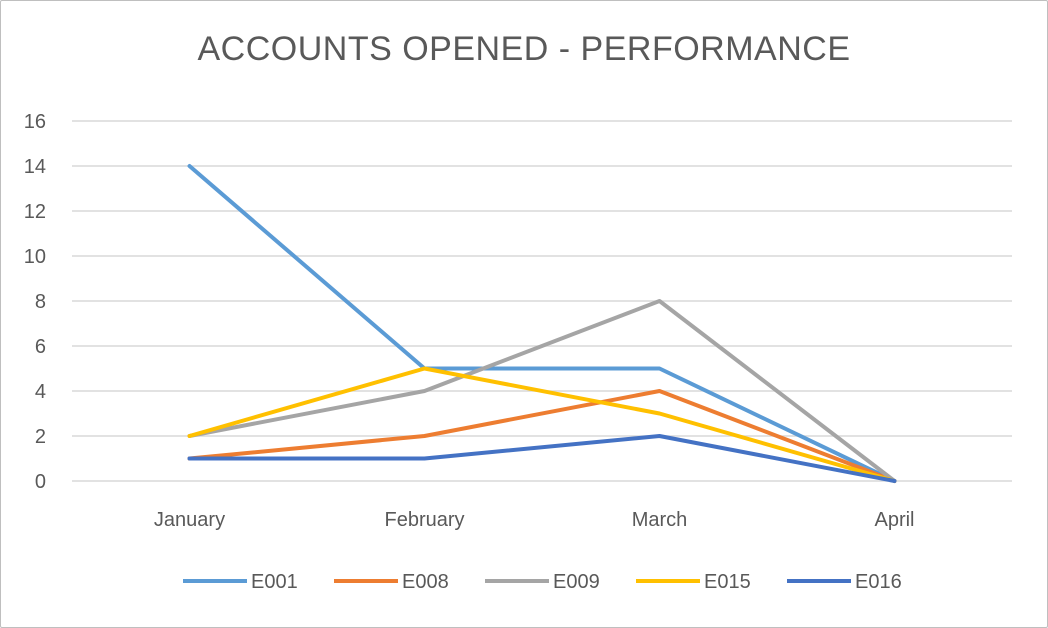 The height and width of the screenshot is (628, 1048). I want to click on x-tick-label: February, so click(424, 520).